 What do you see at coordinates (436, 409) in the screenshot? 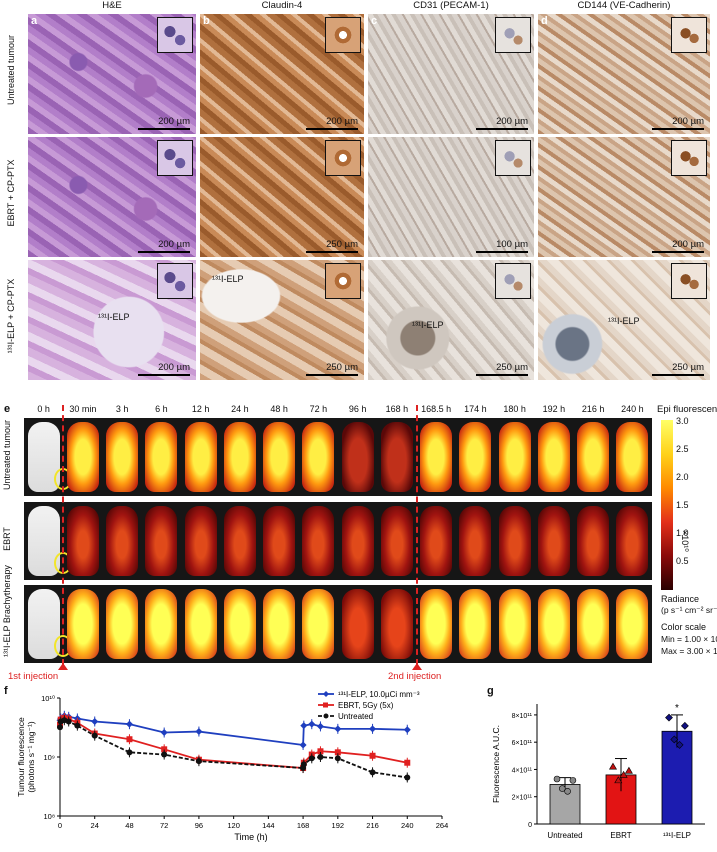
I see `timepoint-label: 168.5 h` at bounding box center [436, 409].